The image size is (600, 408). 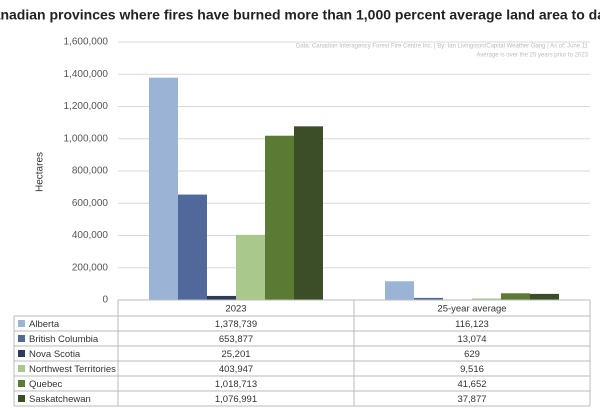 What do you see at coordinates (471, 309) in the screenshot?
I see `x-tick-label: 25-year average` at bounding box center [471, 309].